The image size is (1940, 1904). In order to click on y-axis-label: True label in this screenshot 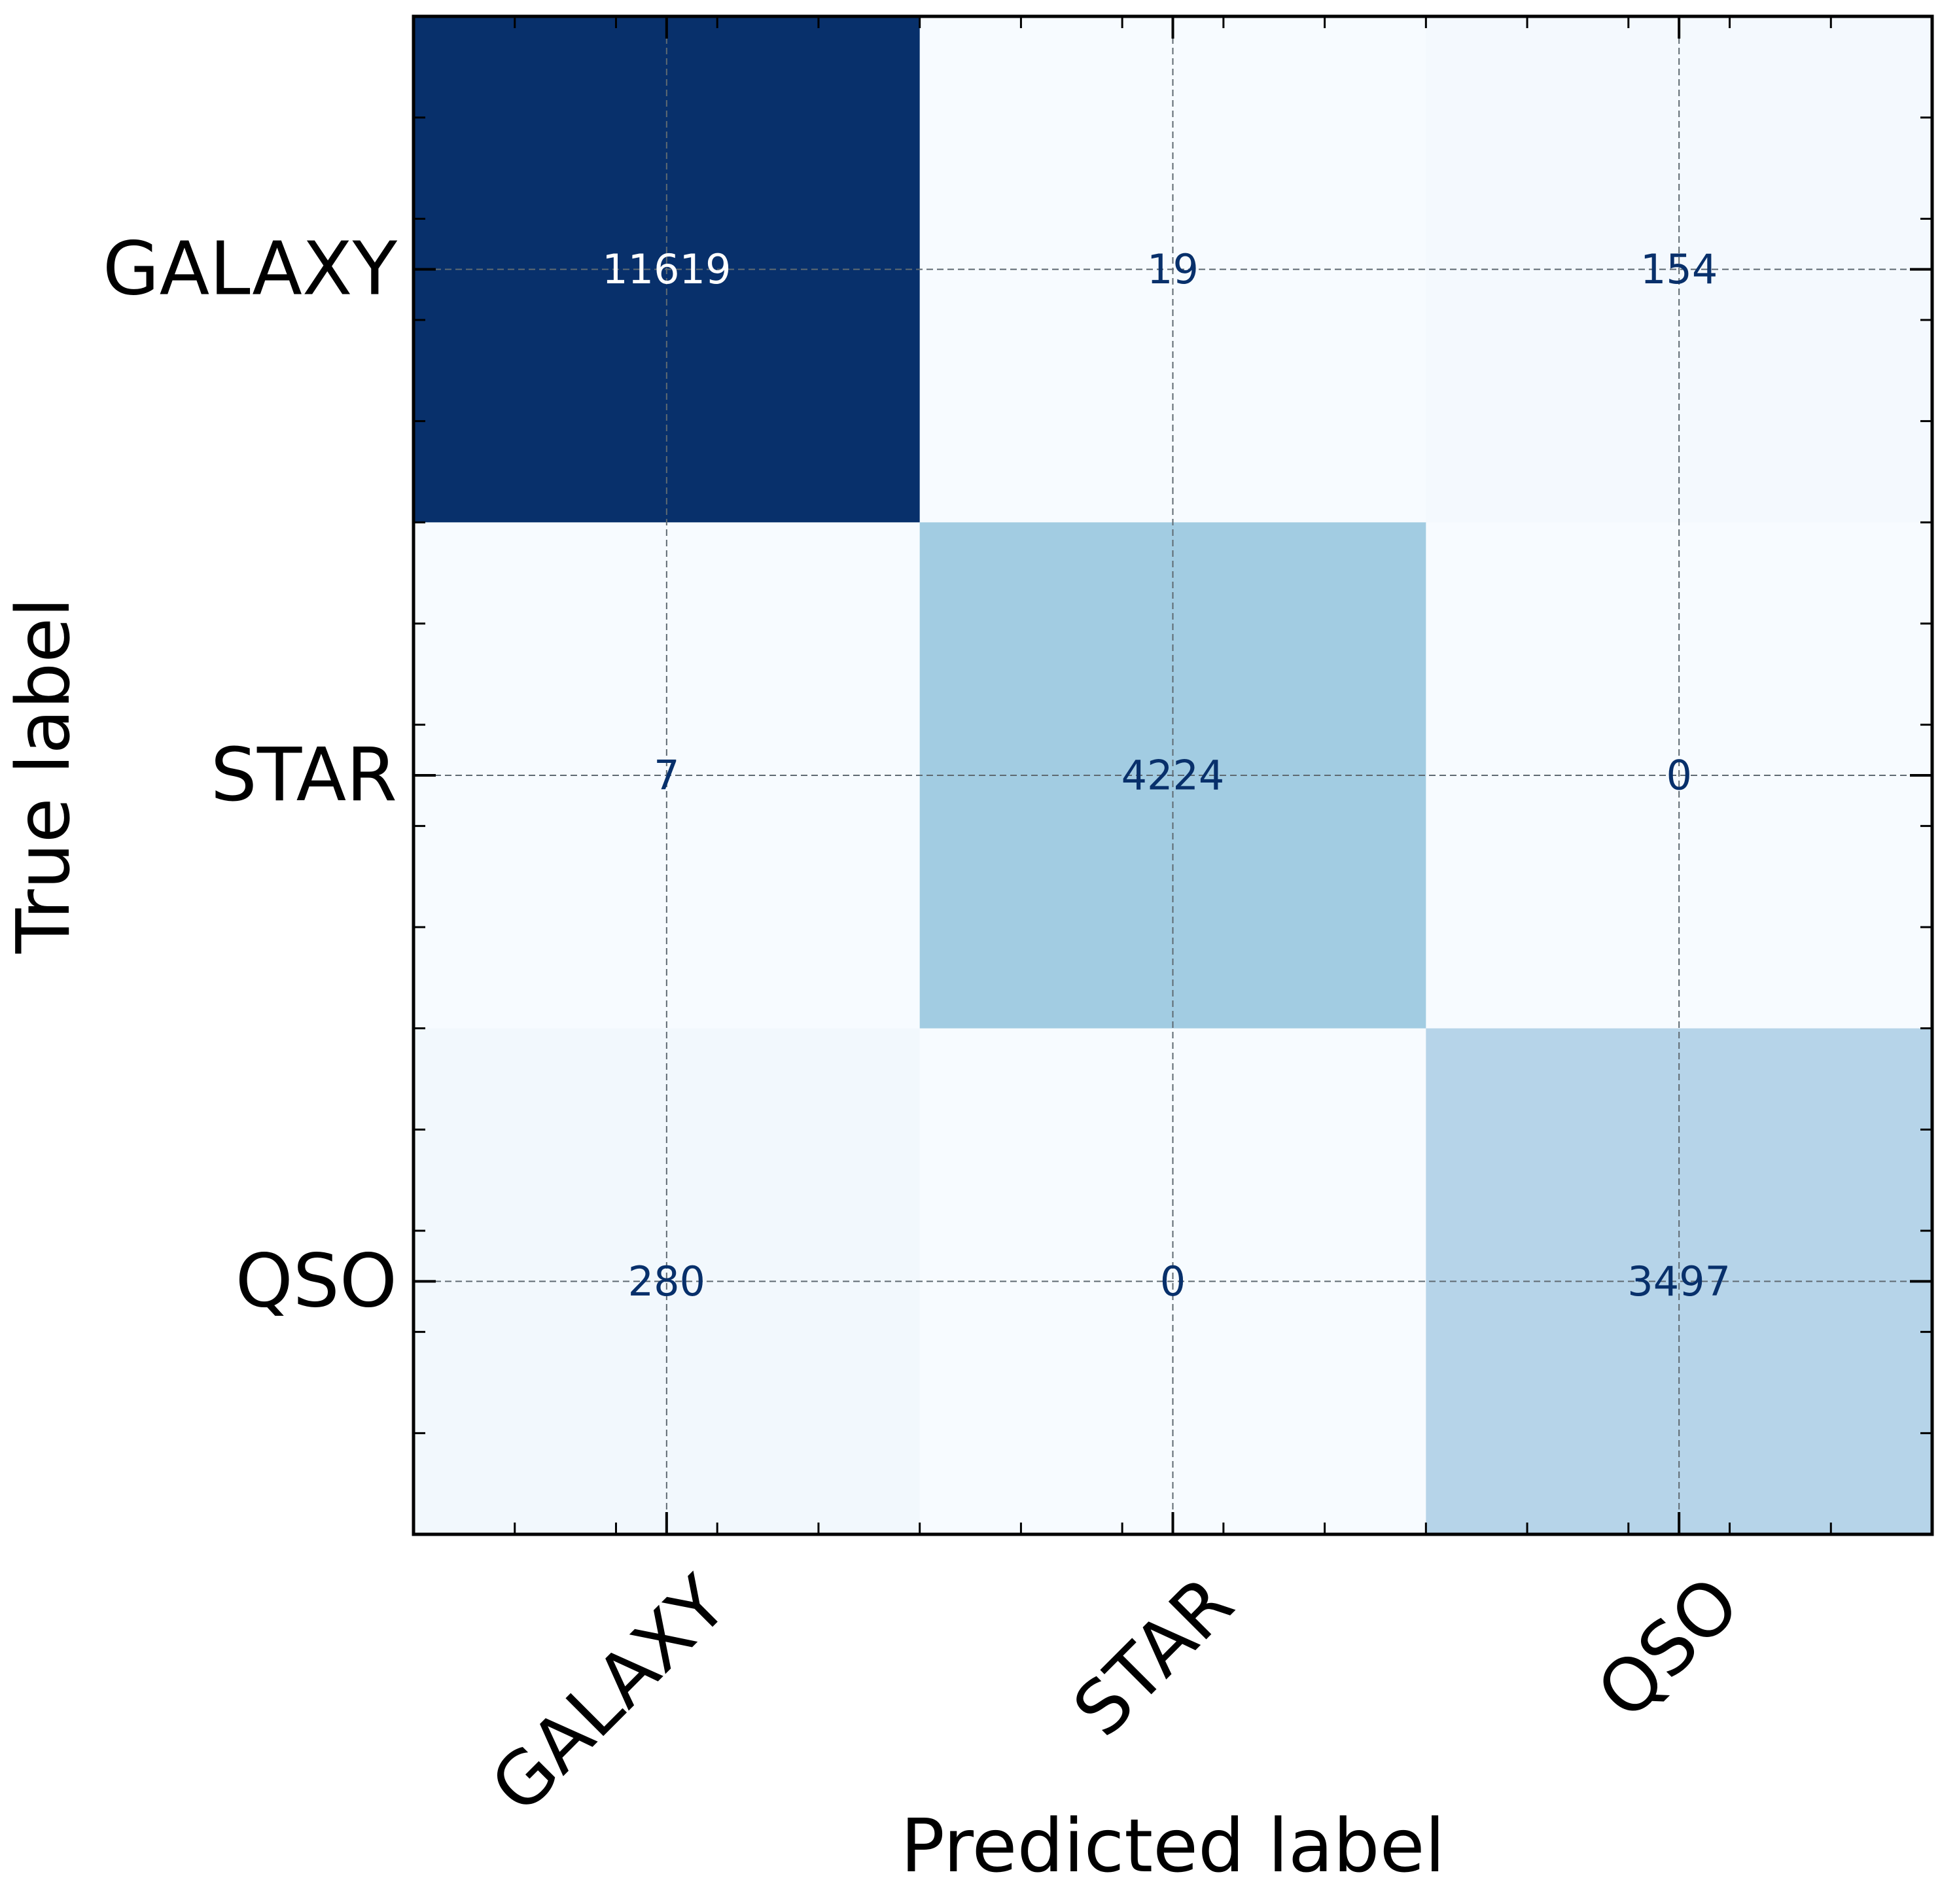, I will do `click(43, 775)`.